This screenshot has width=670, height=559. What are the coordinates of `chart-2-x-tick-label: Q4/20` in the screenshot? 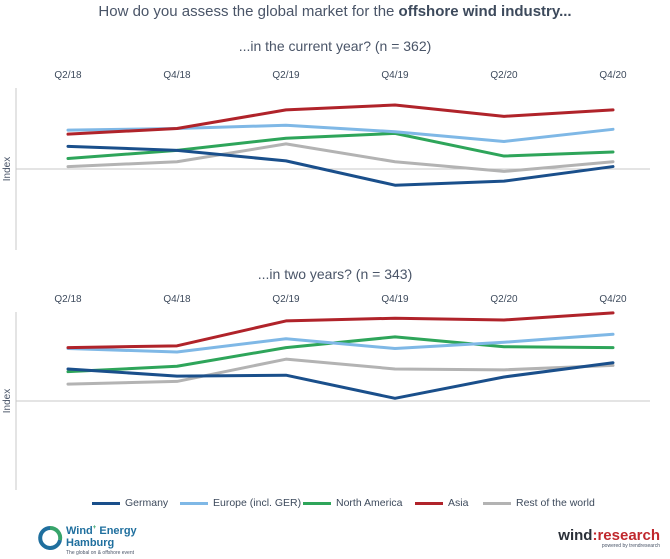 It's located at (613, 299).